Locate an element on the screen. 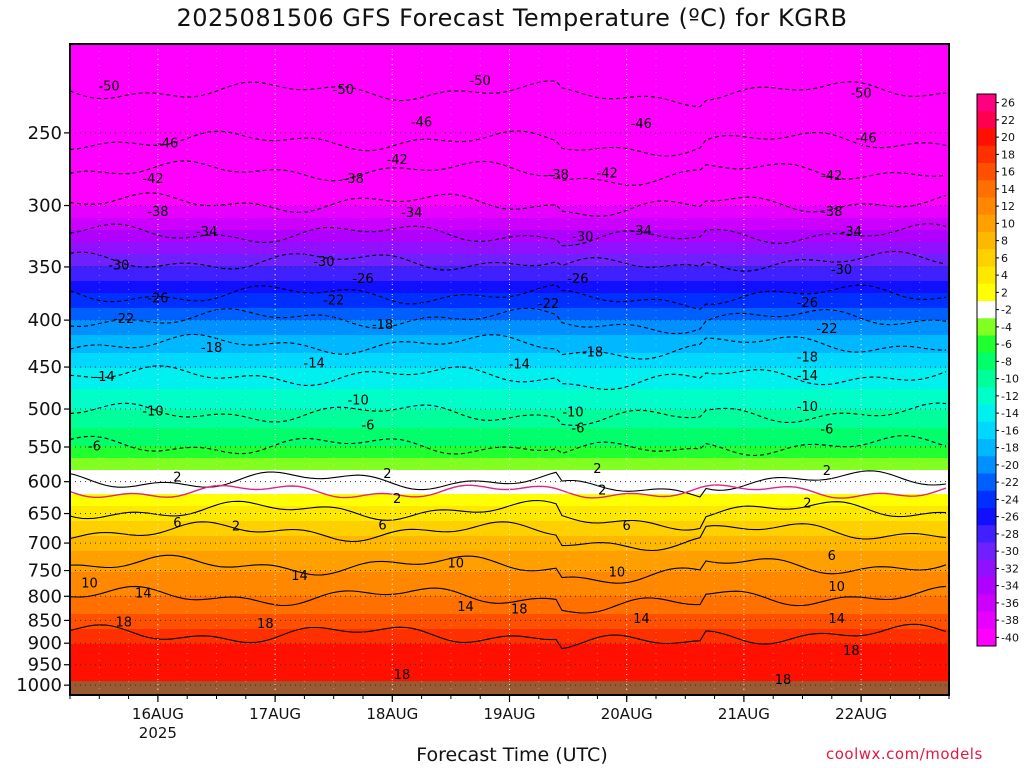 This screenshot has width=1024, height=768. colorbar-label: 8 is located at coordinates (1004, 241).